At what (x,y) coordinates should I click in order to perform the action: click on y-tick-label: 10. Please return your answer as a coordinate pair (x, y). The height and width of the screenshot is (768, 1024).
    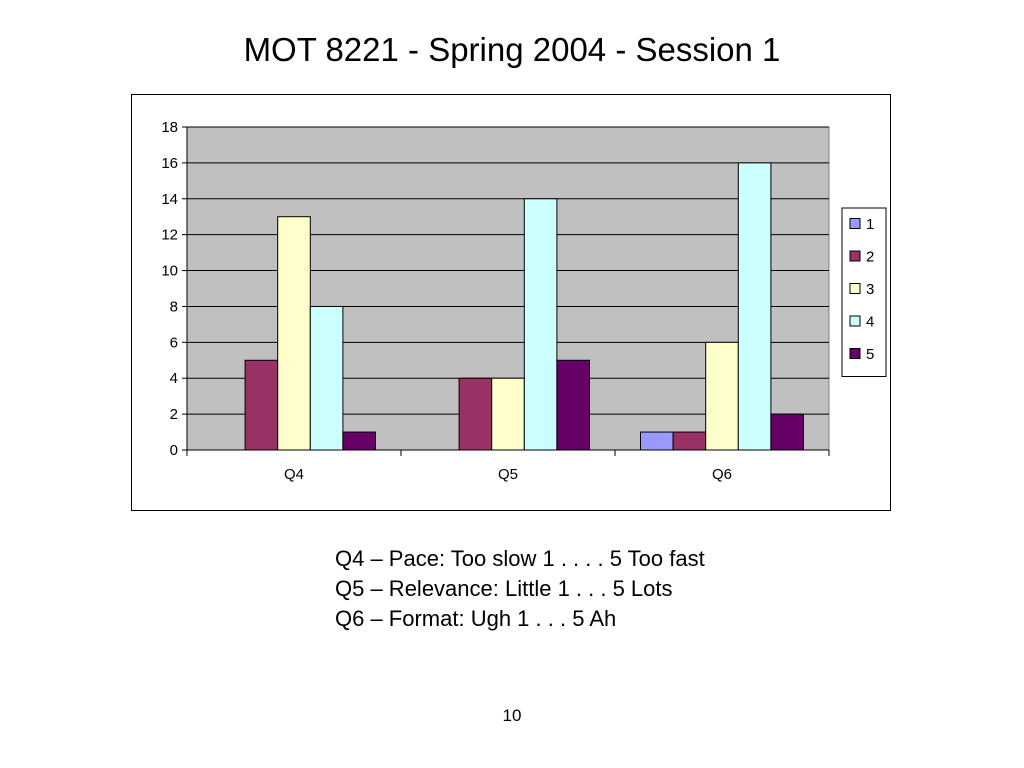
    Looking at the image, I should click on (169, 271).